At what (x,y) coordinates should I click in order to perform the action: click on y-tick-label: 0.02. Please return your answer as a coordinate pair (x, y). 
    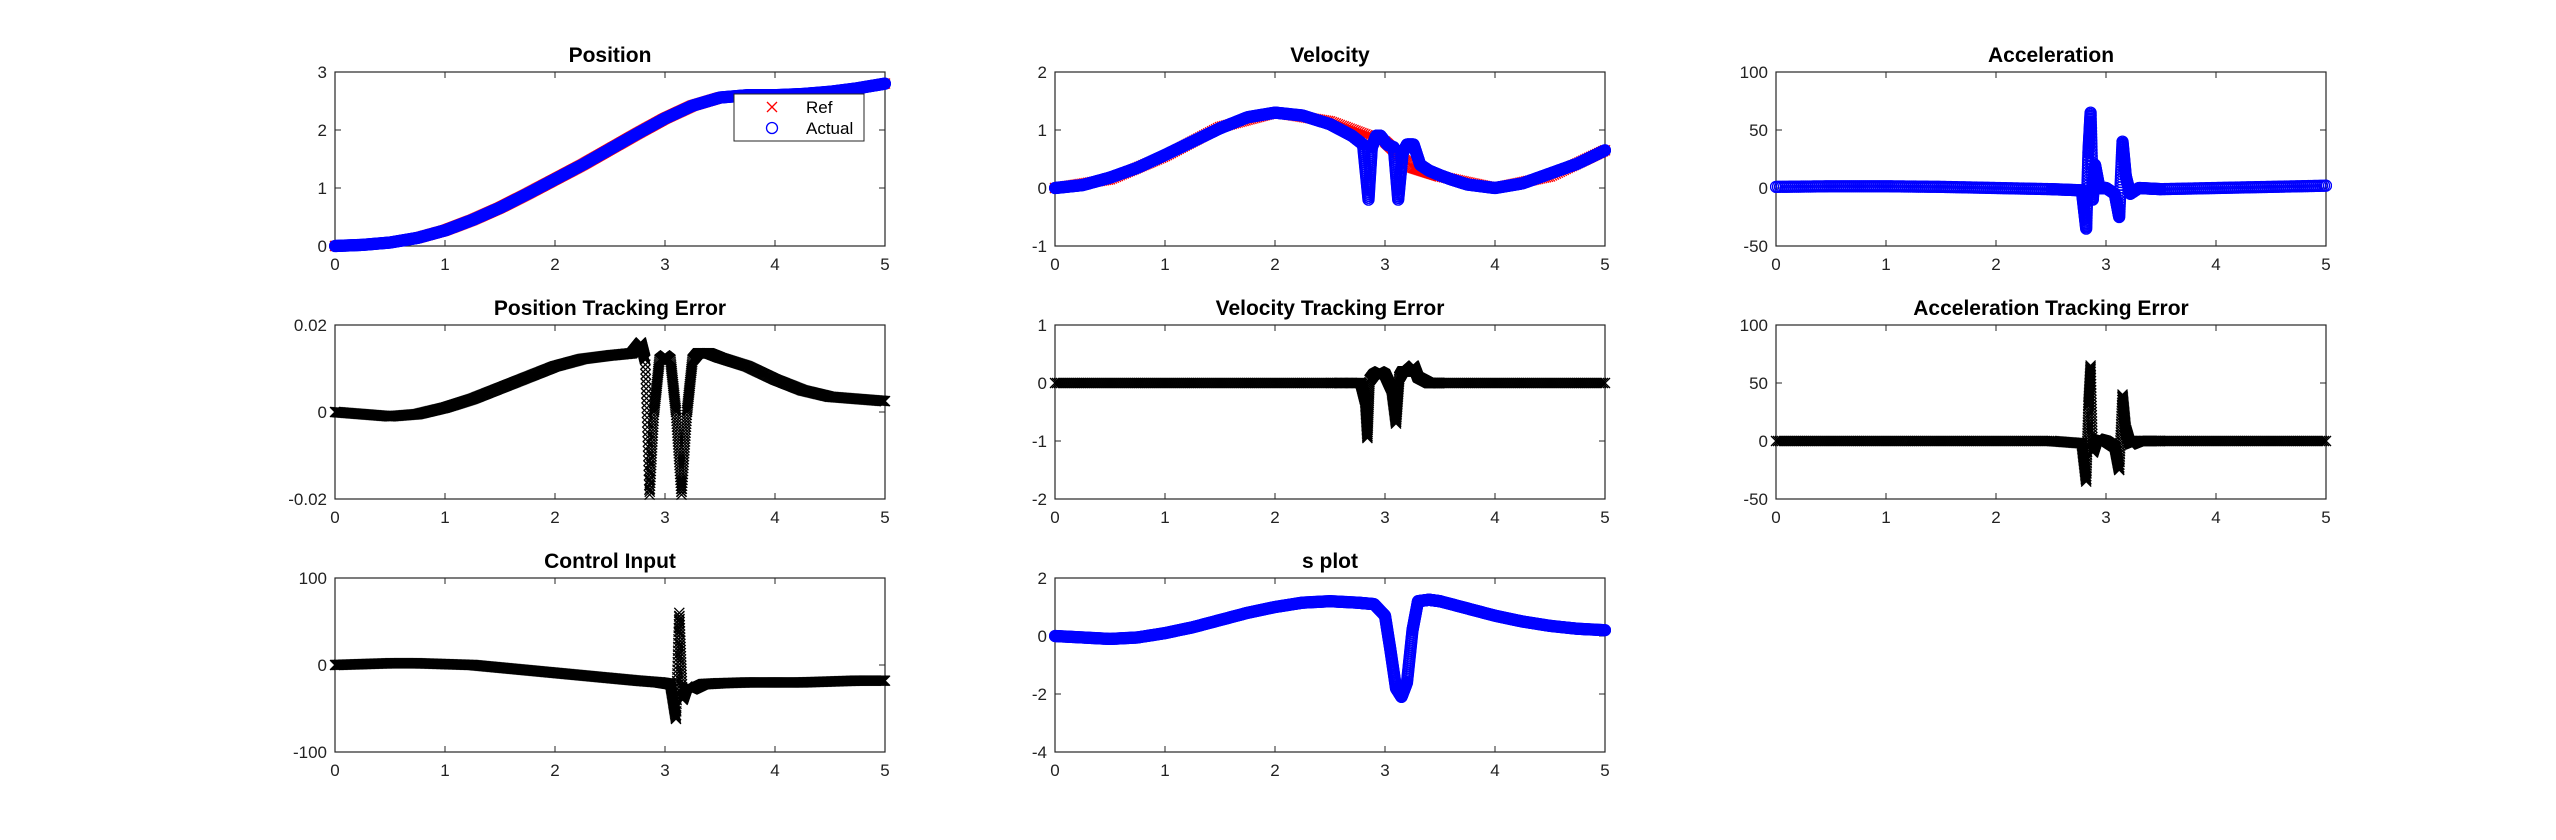
    Looking at the image, I should click on (310, 325).